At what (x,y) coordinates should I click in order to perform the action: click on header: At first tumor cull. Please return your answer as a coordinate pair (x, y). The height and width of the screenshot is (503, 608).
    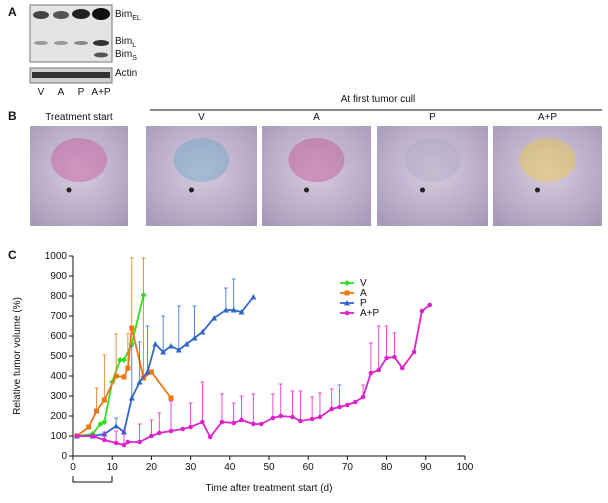
    Looking at the image, I should click on (378, 99).